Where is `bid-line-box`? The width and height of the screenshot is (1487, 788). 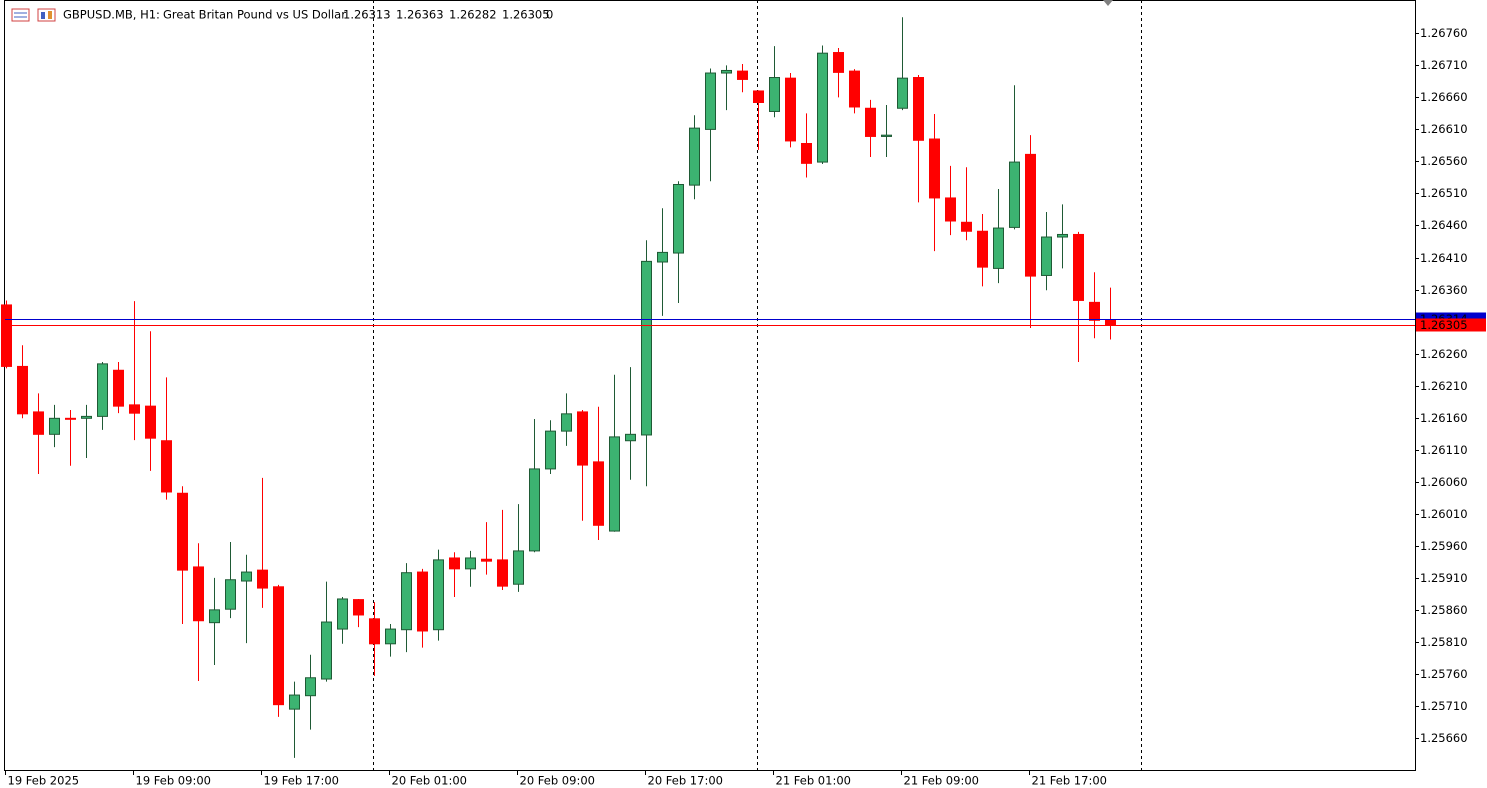
bid-line-box is located at coordinates (1451, 325).